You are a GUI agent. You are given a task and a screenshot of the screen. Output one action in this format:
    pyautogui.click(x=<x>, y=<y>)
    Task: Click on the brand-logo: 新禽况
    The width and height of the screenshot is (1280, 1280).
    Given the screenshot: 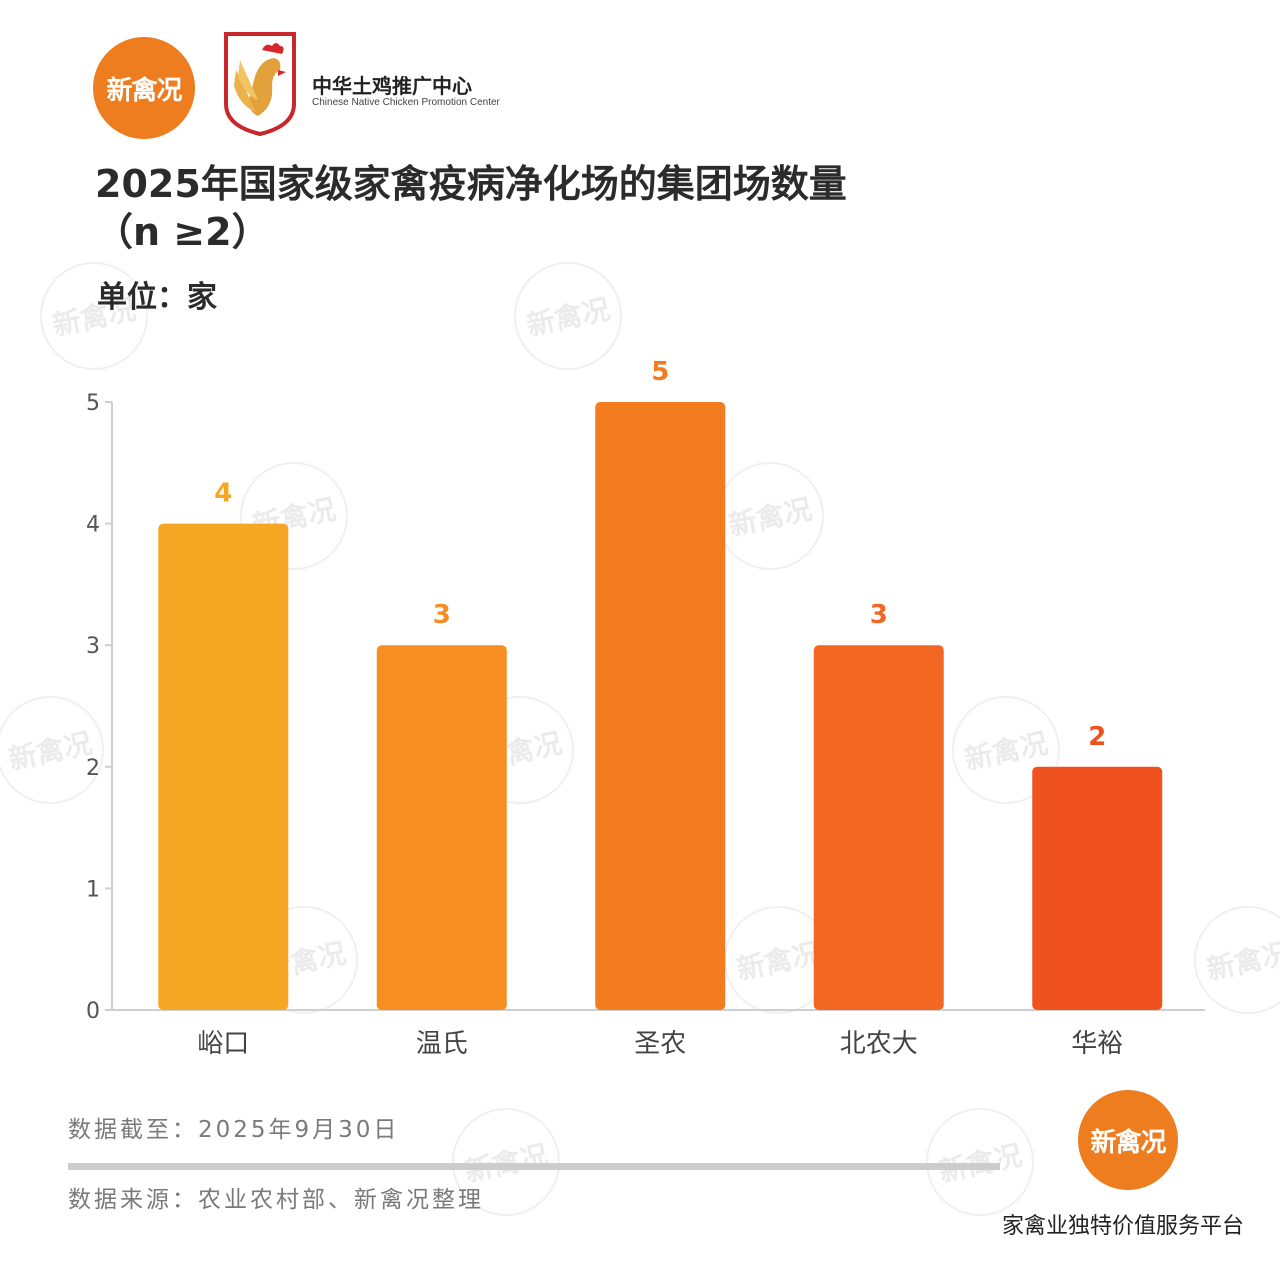 What is the action you would take?
    pyautogui.click(x=144, y=88)
    